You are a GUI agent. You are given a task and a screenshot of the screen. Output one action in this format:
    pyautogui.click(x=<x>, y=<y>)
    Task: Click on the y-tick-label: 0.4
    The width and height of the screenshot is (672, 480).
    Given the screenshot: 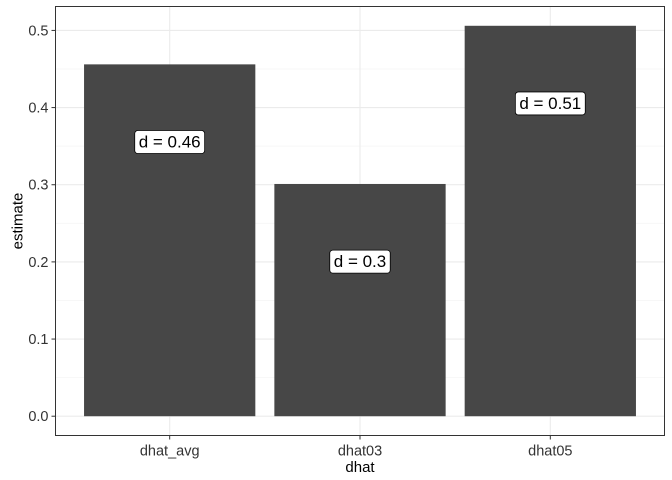 What is the action you would take?
    pyautogui.click(x=38, y=109)
    